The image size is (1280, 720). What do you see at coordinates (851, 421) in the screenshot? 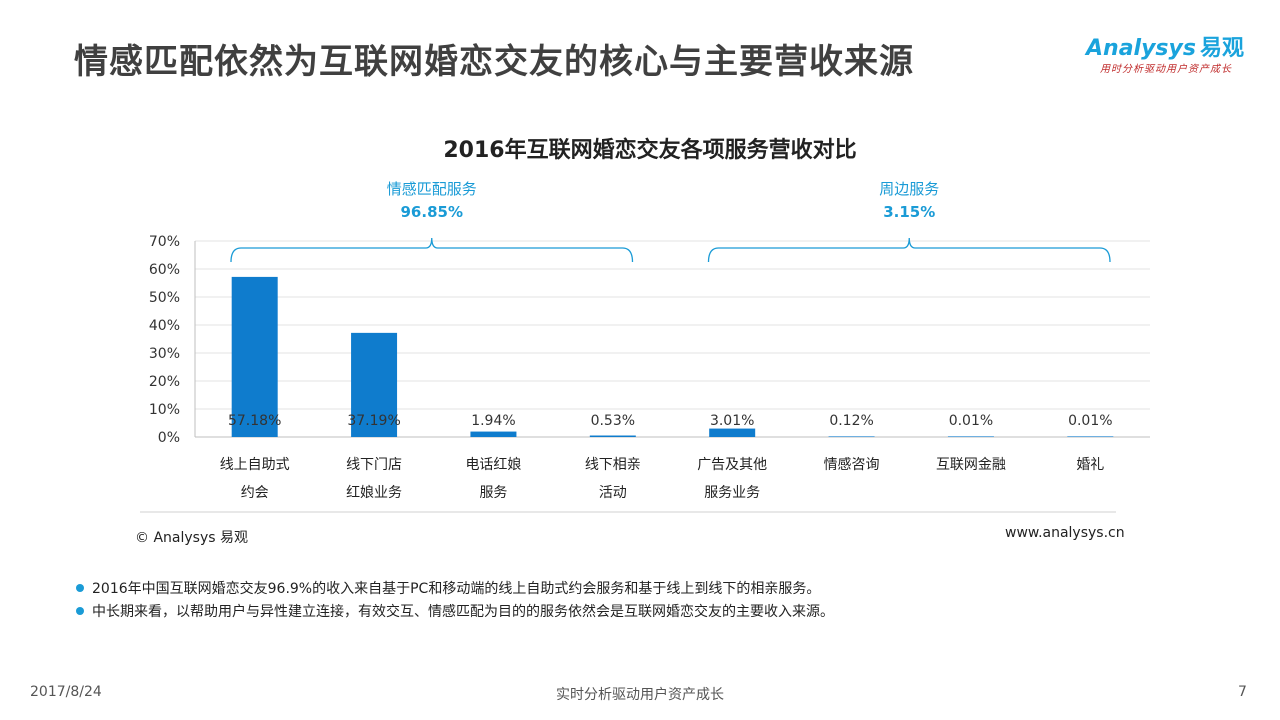
I see `data-label: 0.12%` at bounding box center [851, 421].